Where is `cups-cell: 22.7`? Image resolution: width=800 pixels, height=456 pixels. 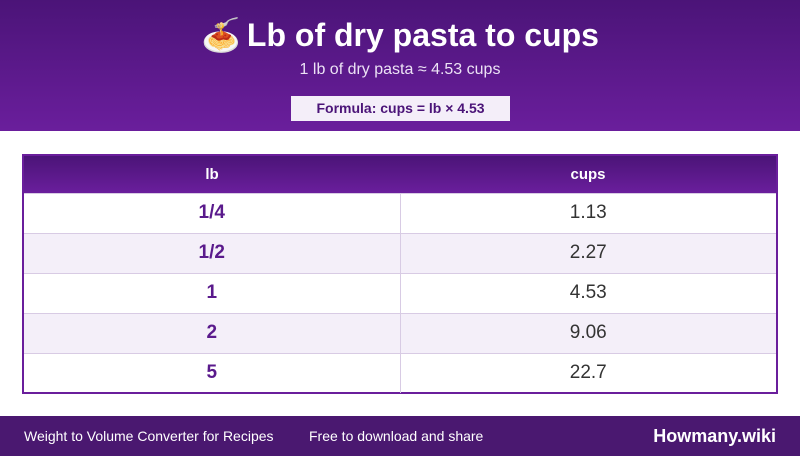 cups-cell: 22.7 is located at coordinates (588, 372).